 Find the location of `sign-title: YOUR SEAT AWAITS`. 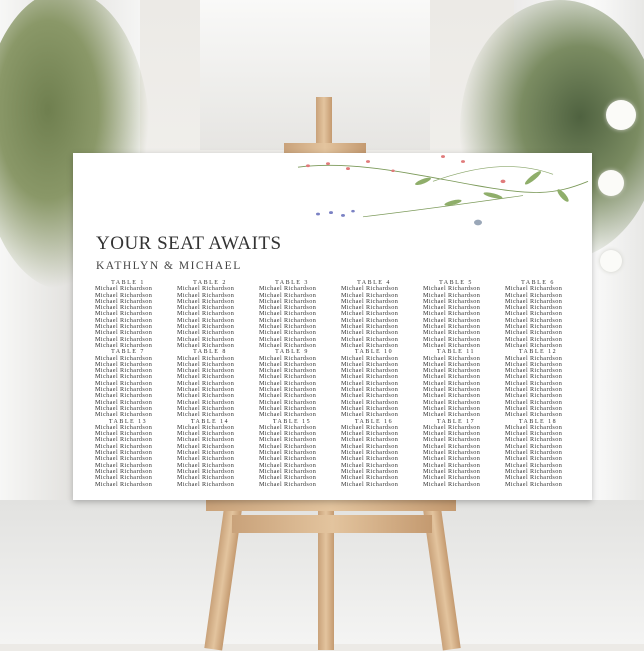

sign-title: YOUR SEAT AWAITS is located at coordinates (189, 243).